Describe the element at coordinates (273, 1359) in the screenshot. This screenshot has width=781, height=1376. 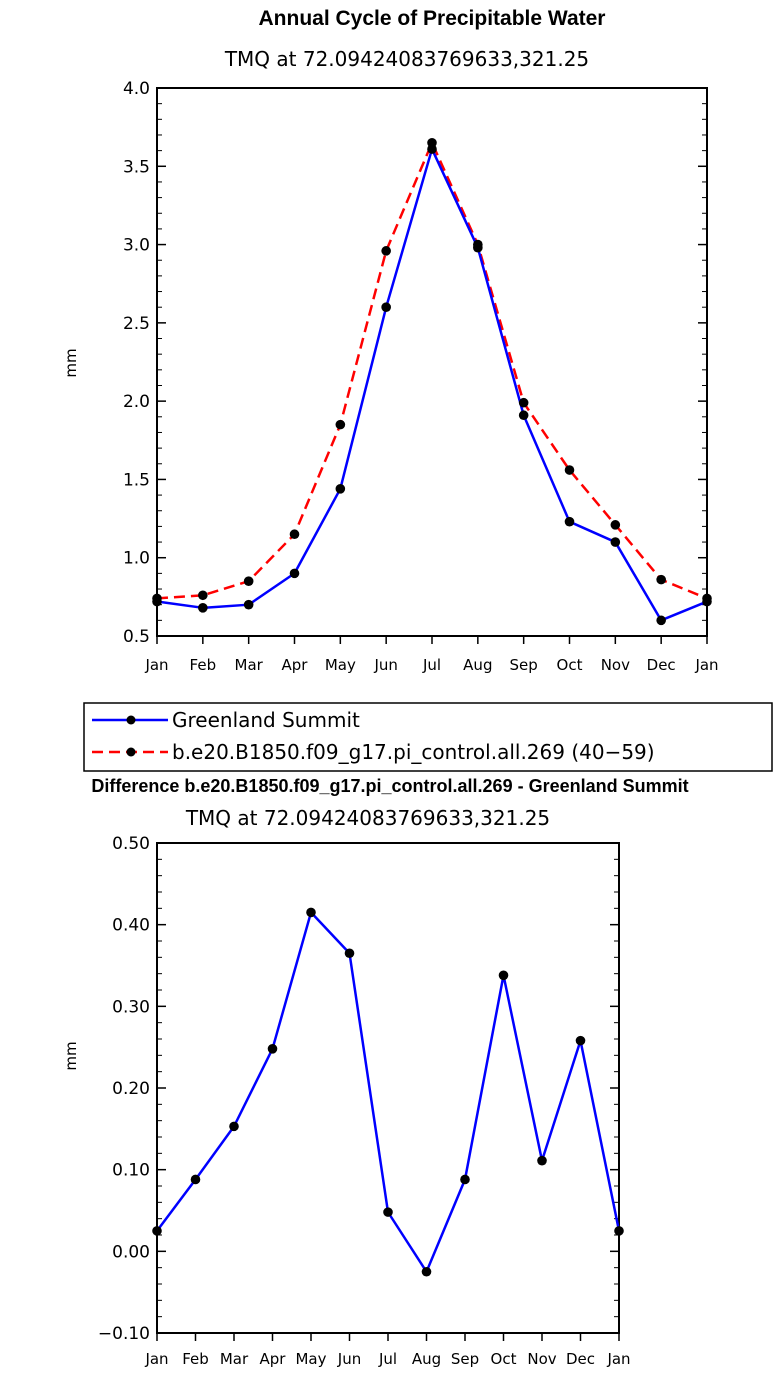
I see `chart2-xtick-label: Apr` at that location.